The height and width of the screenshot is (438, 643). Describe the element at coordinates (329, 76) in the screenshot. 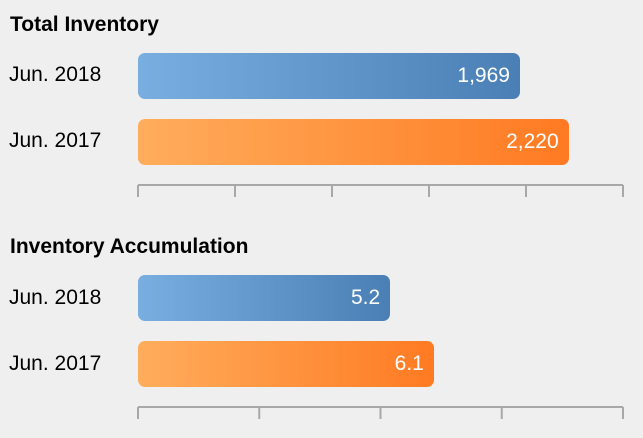

I see `bar-jun-2018: 1,969` at that location.